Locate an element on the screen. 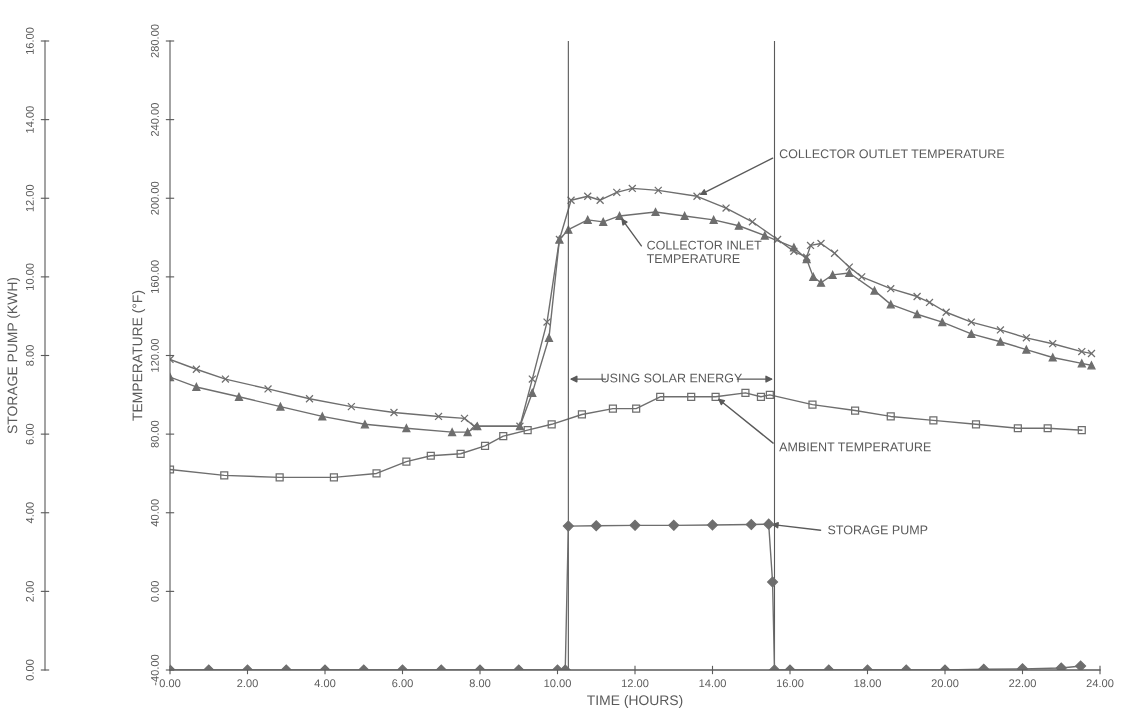 This screenshot has height=720, width=1131. y2-tick-label: 6.00 is located at coordinates (29, 434).